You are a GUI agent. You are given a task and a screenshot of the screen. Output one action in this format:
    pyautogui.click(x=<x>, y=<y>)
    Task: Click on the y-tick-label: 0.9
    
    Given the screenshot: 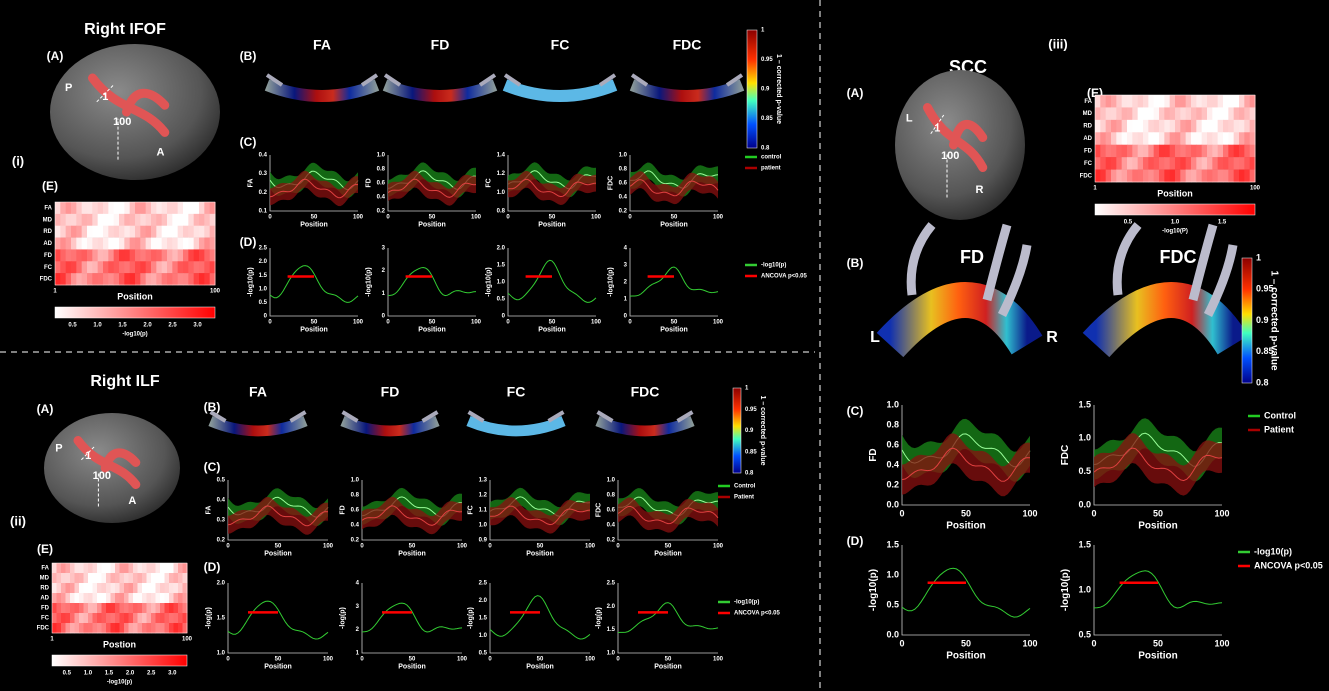 What is the action you would take?
    pyautogui.click(x=483, y=541)
    